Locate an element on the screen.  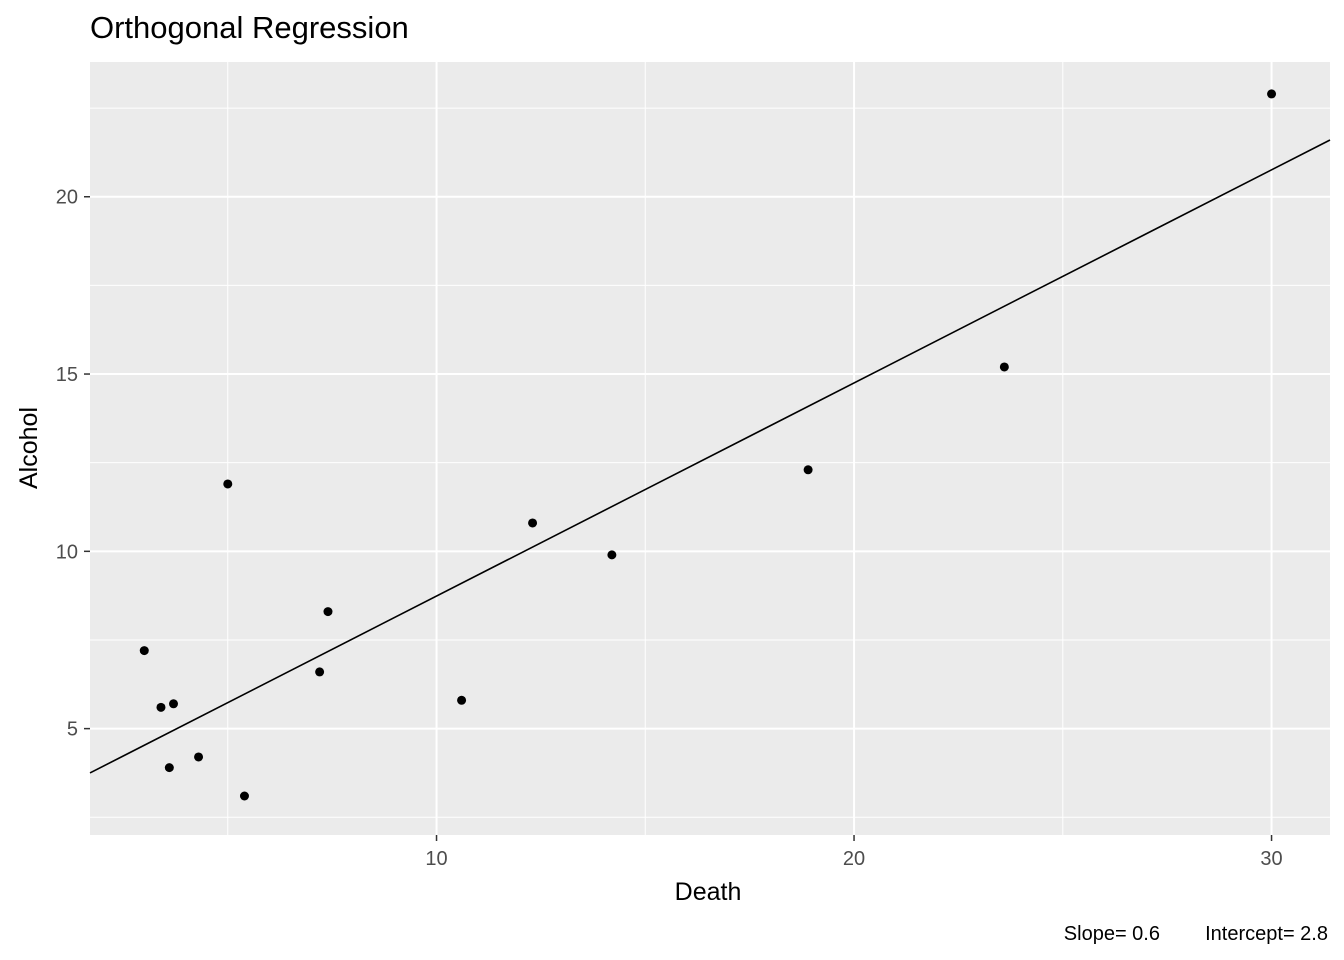
y-tick-label: 20 is located at coordinates (67, 198).